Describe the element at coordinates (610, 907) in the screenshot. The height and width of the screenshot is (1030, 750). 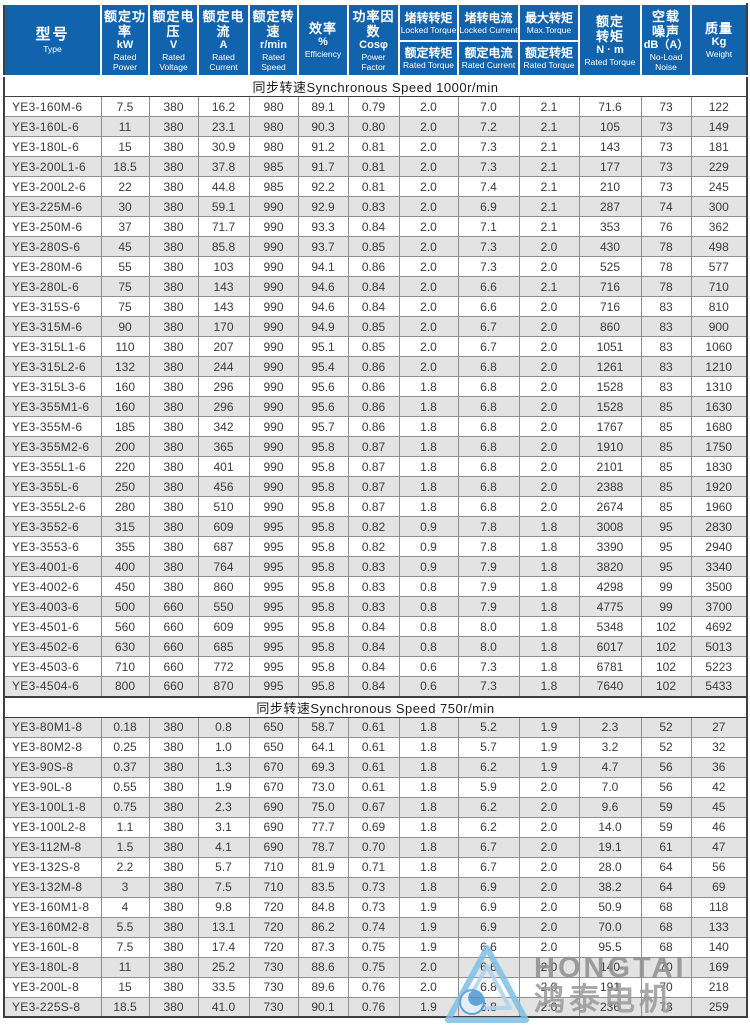
I see `cell-rated-torque: 50.9` at that location.